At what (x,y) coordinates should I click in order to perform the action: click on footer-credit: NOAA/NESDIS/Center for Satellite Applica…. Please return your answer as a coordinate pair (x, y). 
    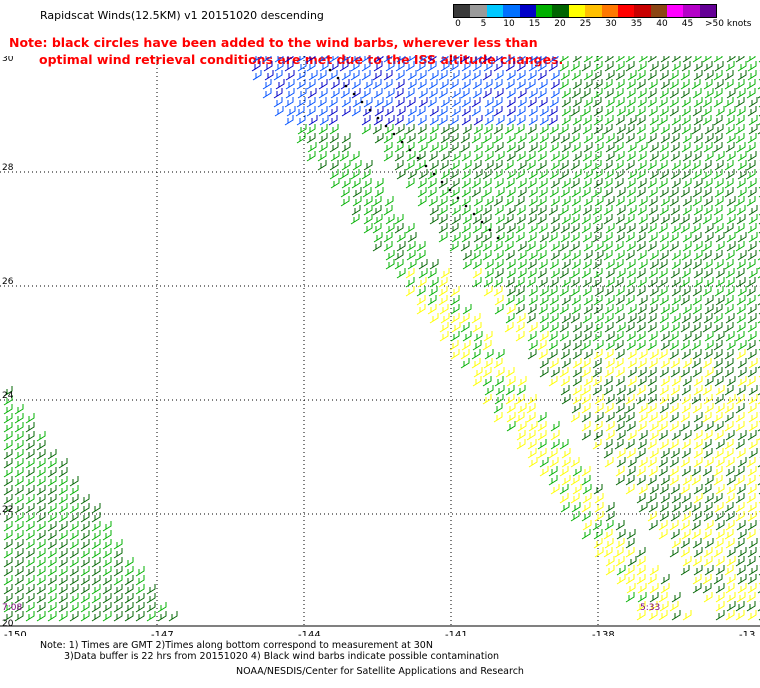
    Looking at the image, I should click on (380, 671).